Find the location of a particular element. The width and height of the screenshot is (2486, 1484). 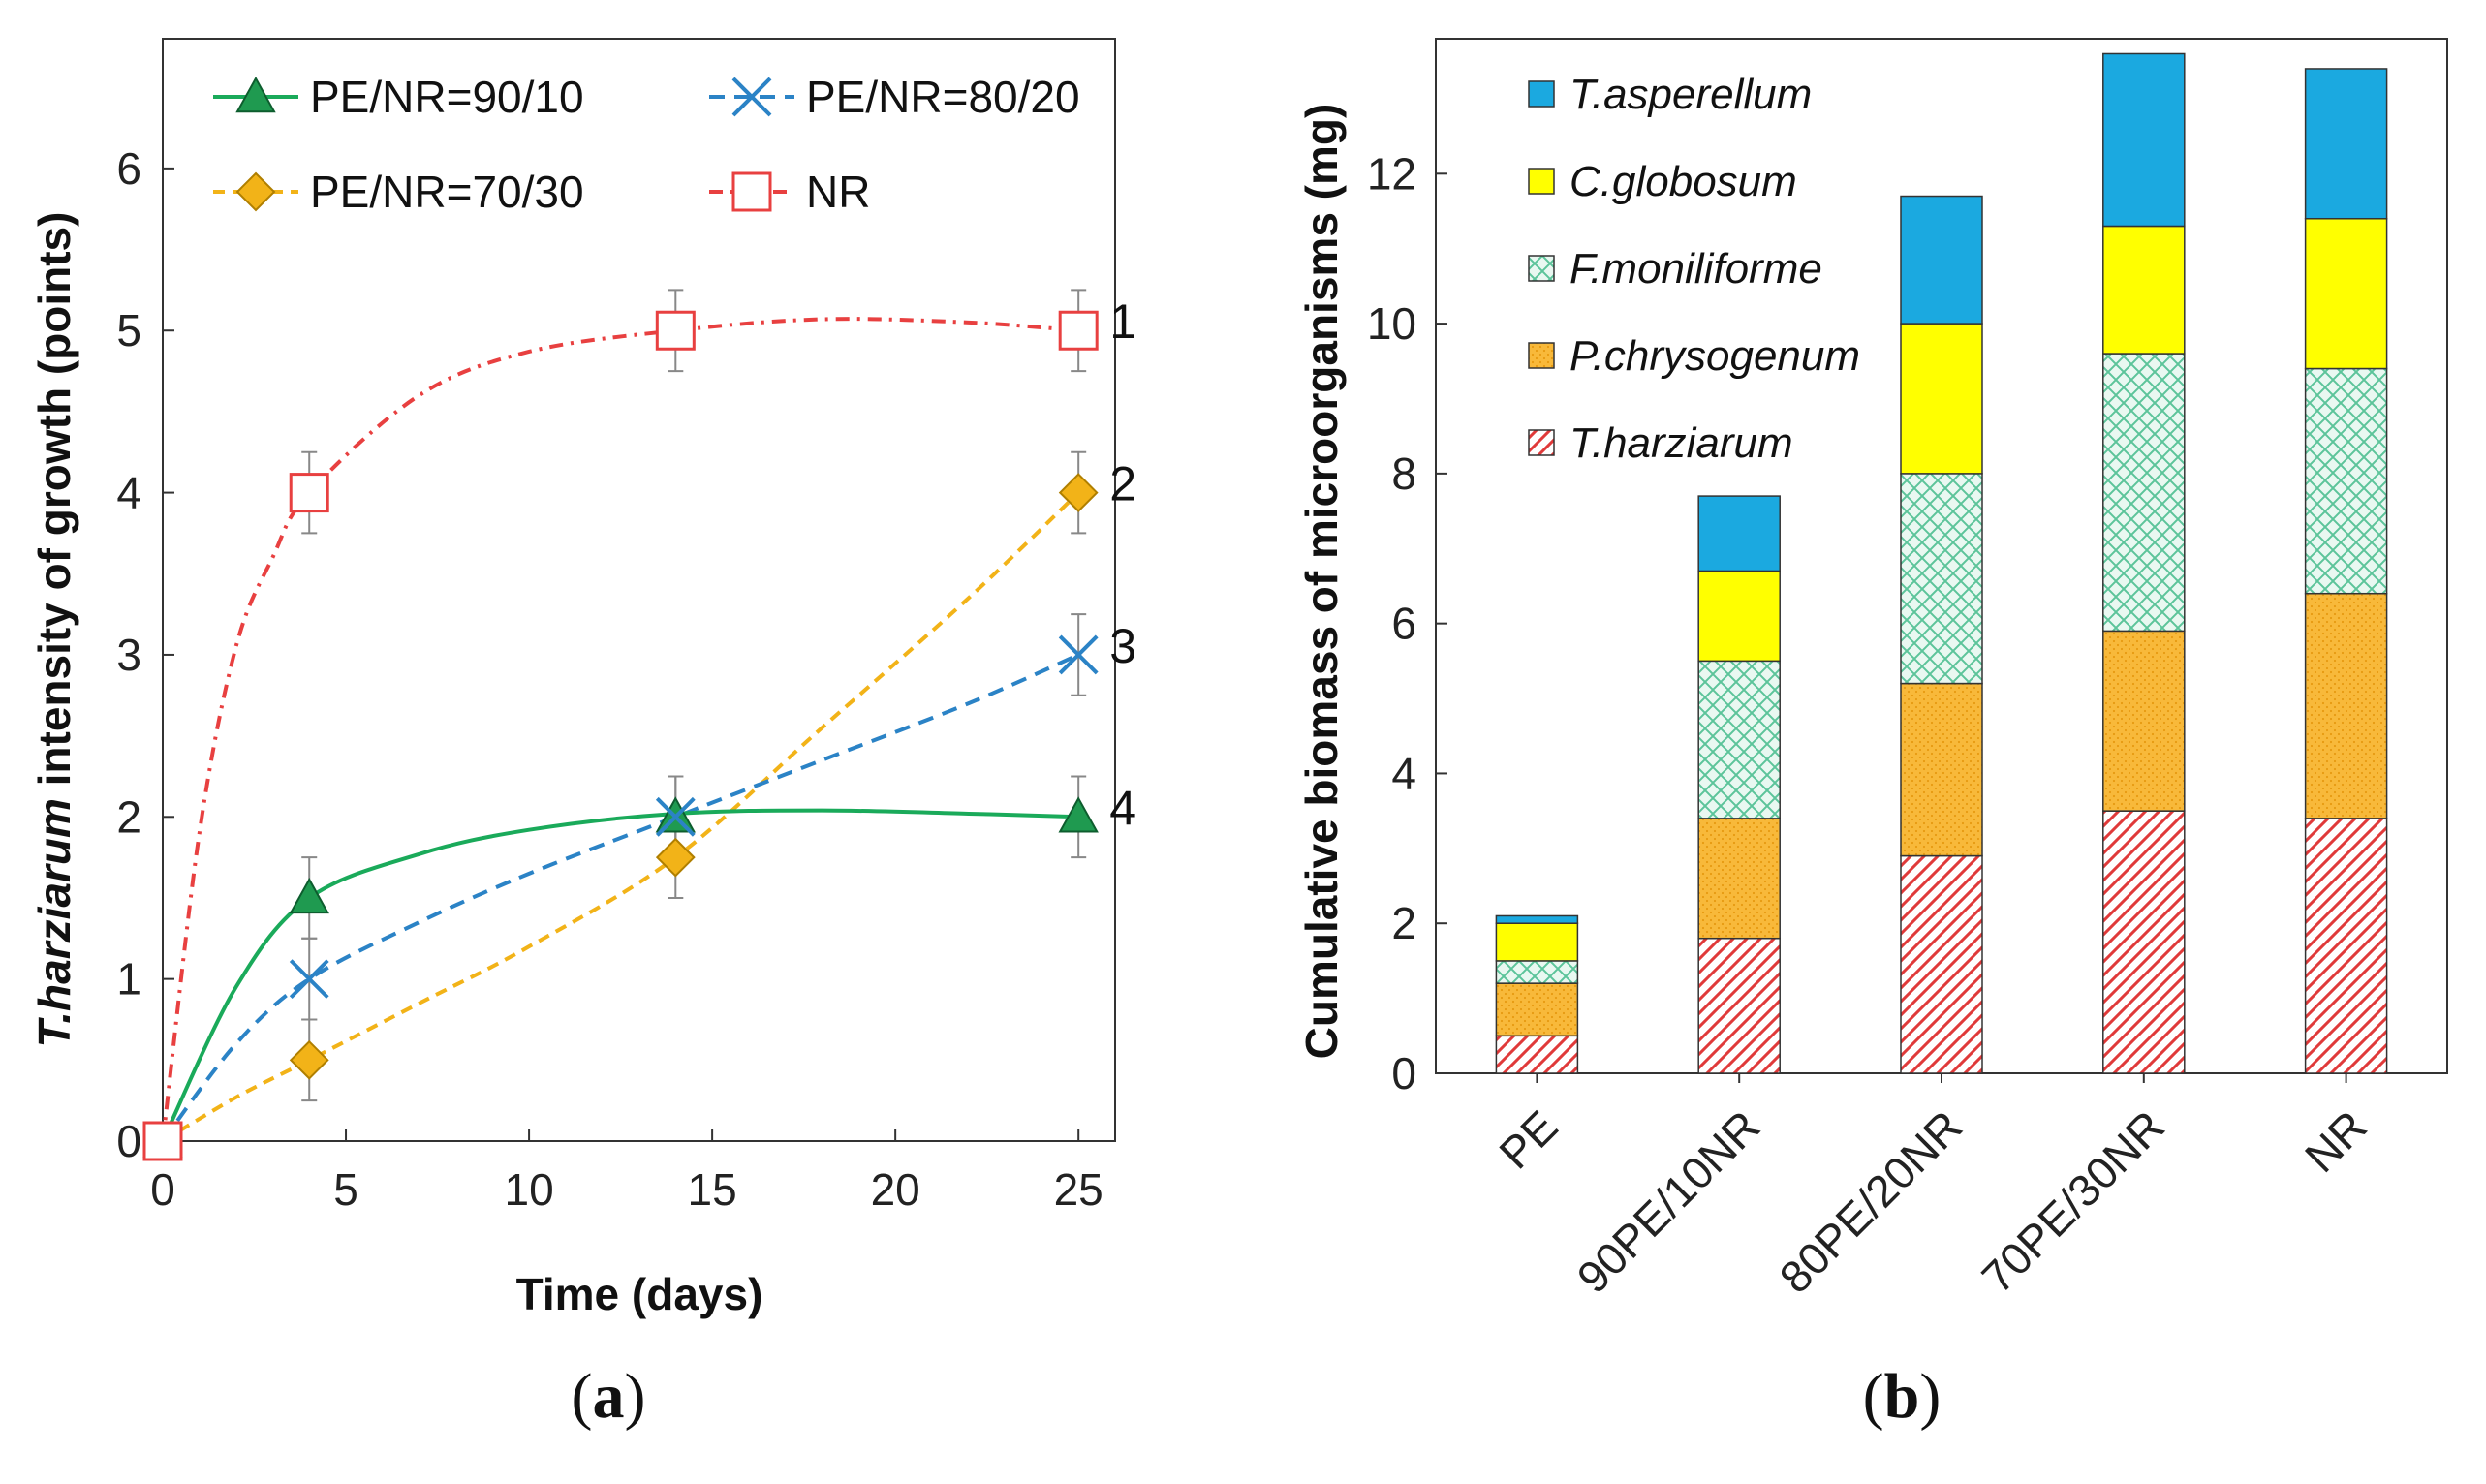

panel-a-x-tick-label: 0 is located at coordinates (162, 1189).